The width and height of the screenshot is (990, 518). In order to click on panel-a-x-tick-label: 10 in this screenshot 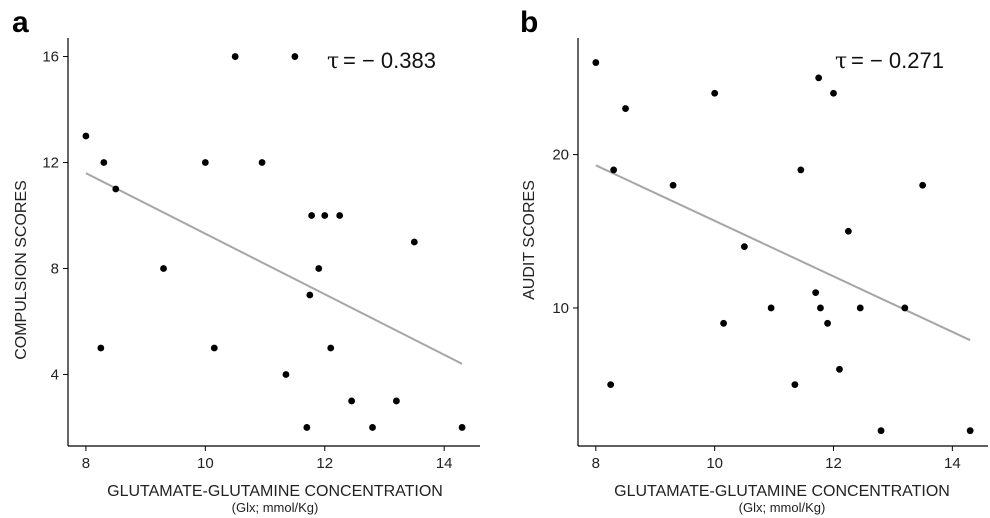, I will do `click(205, 463)`.